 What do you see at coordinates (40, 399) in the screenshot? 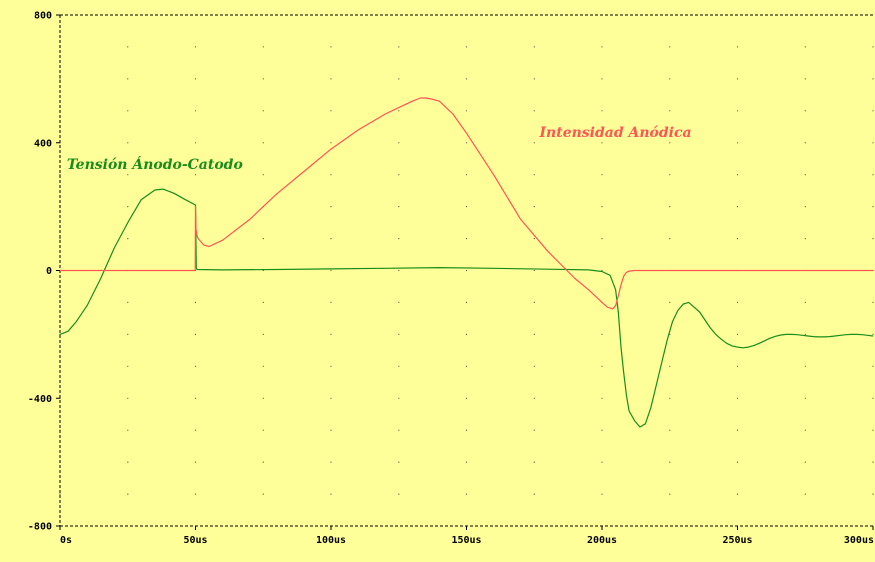
I see `y-tick-label-1: -400` at bounding box center [40, 399].